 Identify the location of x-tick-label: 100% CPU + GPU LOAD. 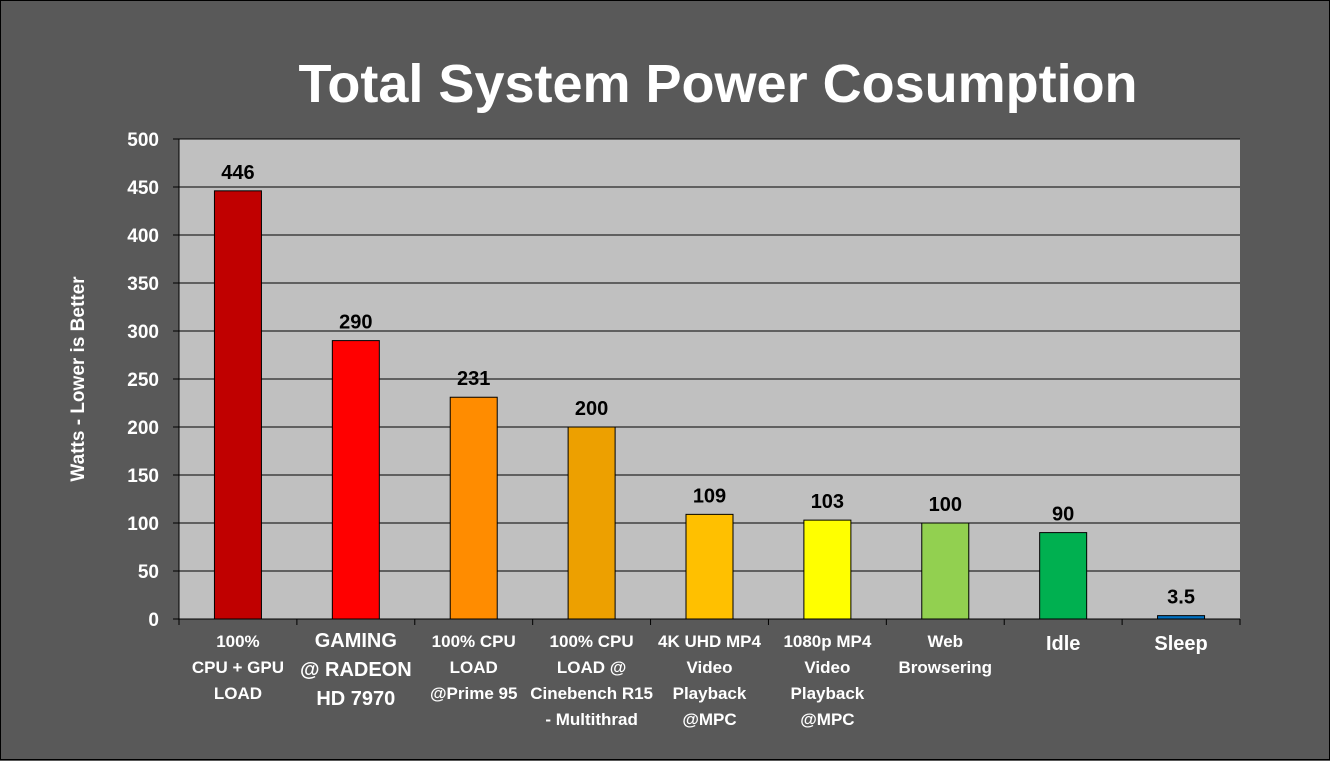
(238, 667).